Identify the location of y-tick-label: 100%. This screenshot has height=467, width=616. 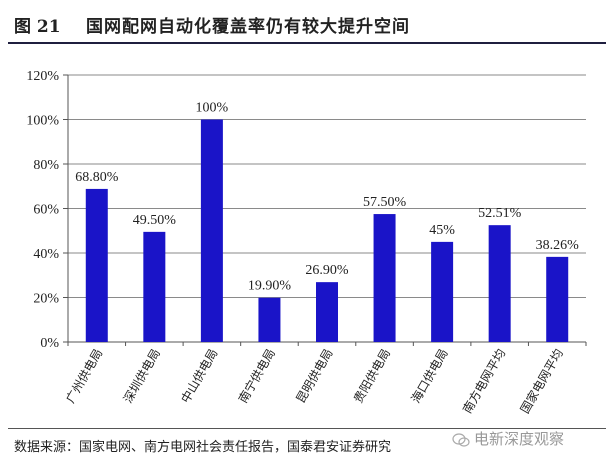
(42, 121).